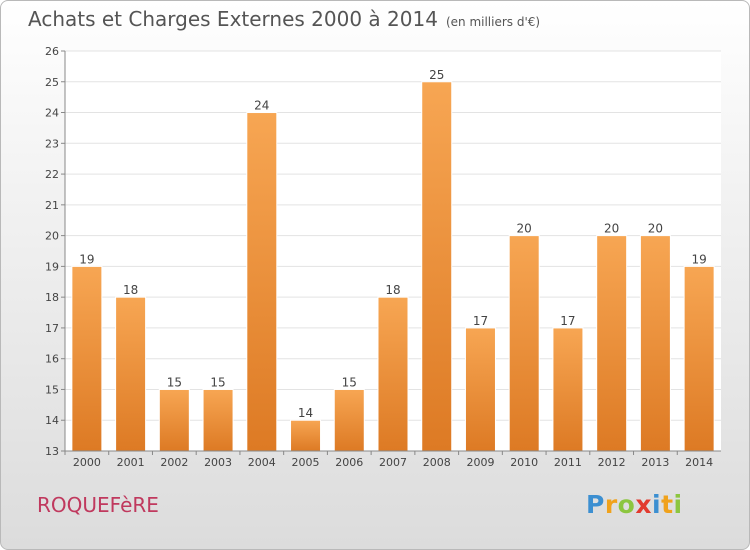 This screenshot has width=750, height=550. What do you see at coordinates (52, 297) in the screenshot?
I see `y-tick-label: 18` at bounding box center [52, 297].